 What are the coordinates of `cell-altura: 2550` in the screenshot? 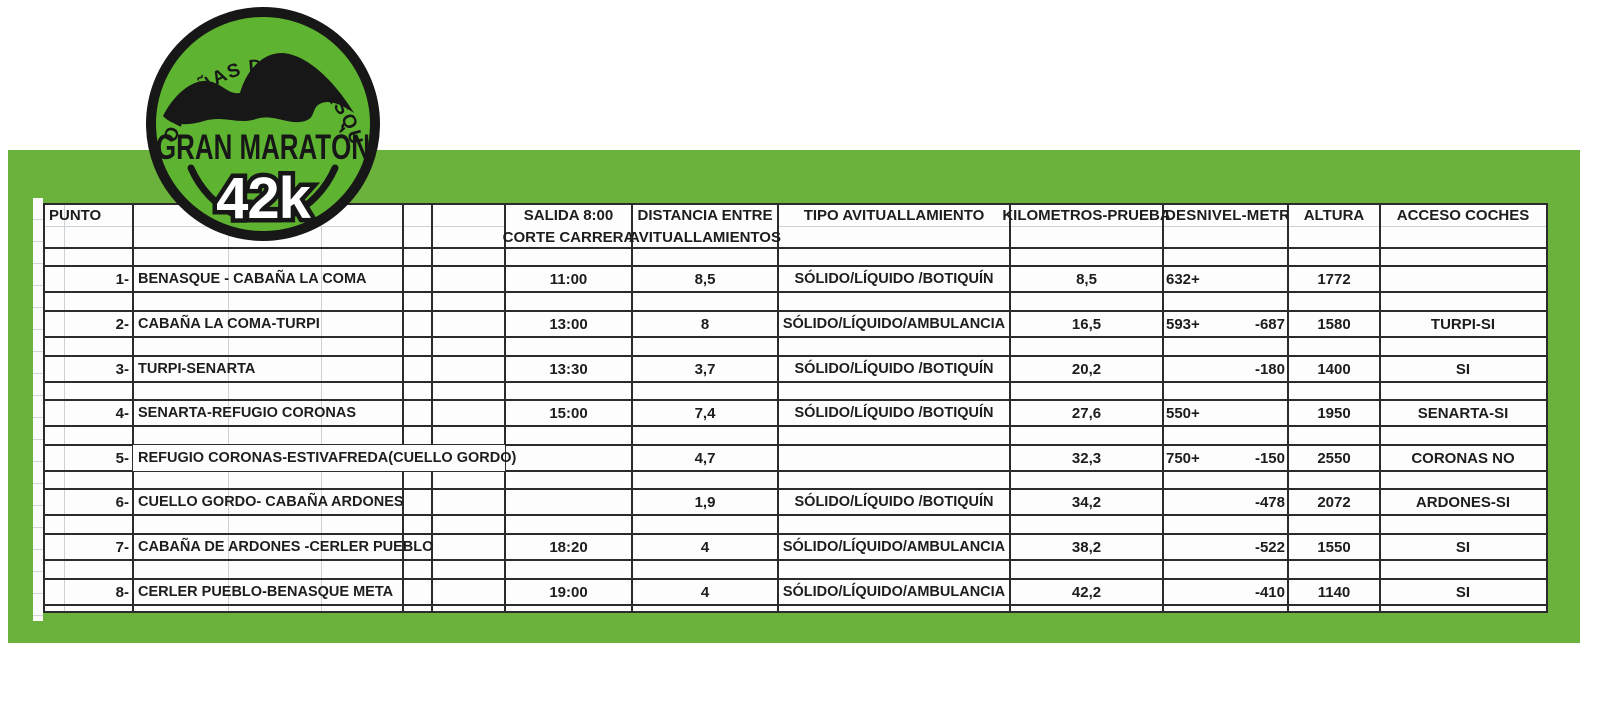 It's located at (1334, 458).